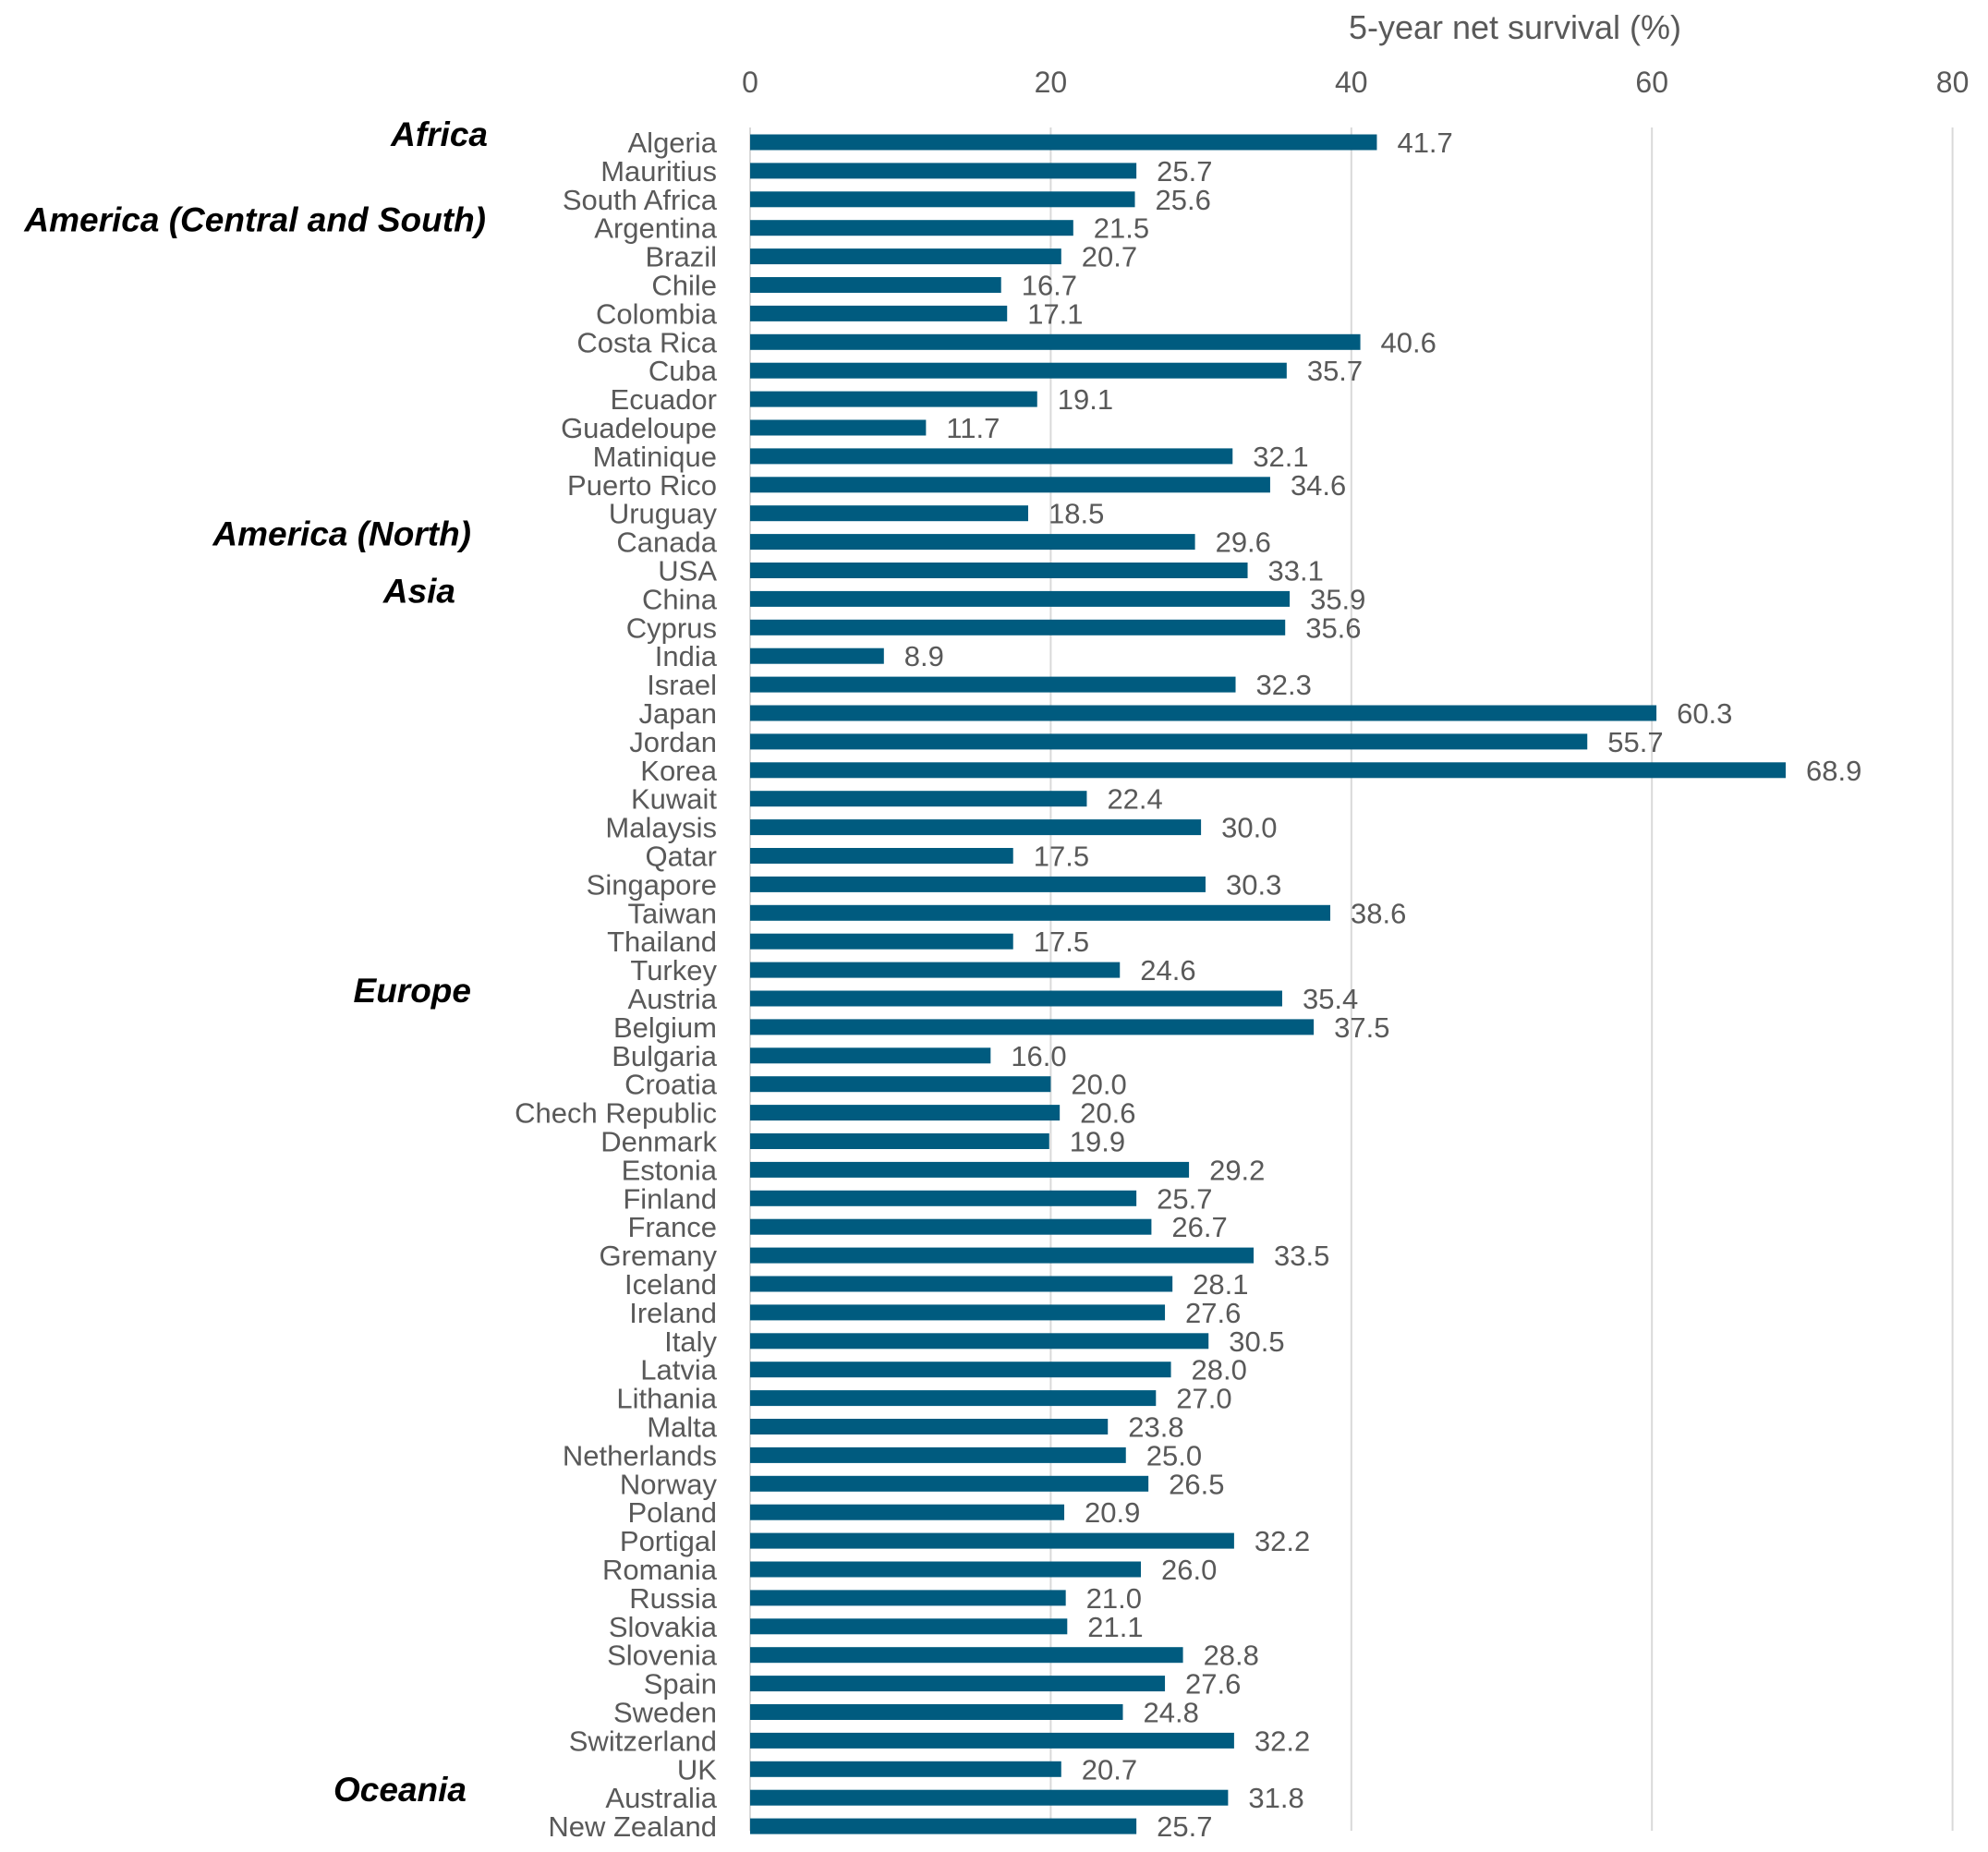  Describe the element at coordinates (1018, 627) in the screenshot. I see `bar-cyprus` at that location.